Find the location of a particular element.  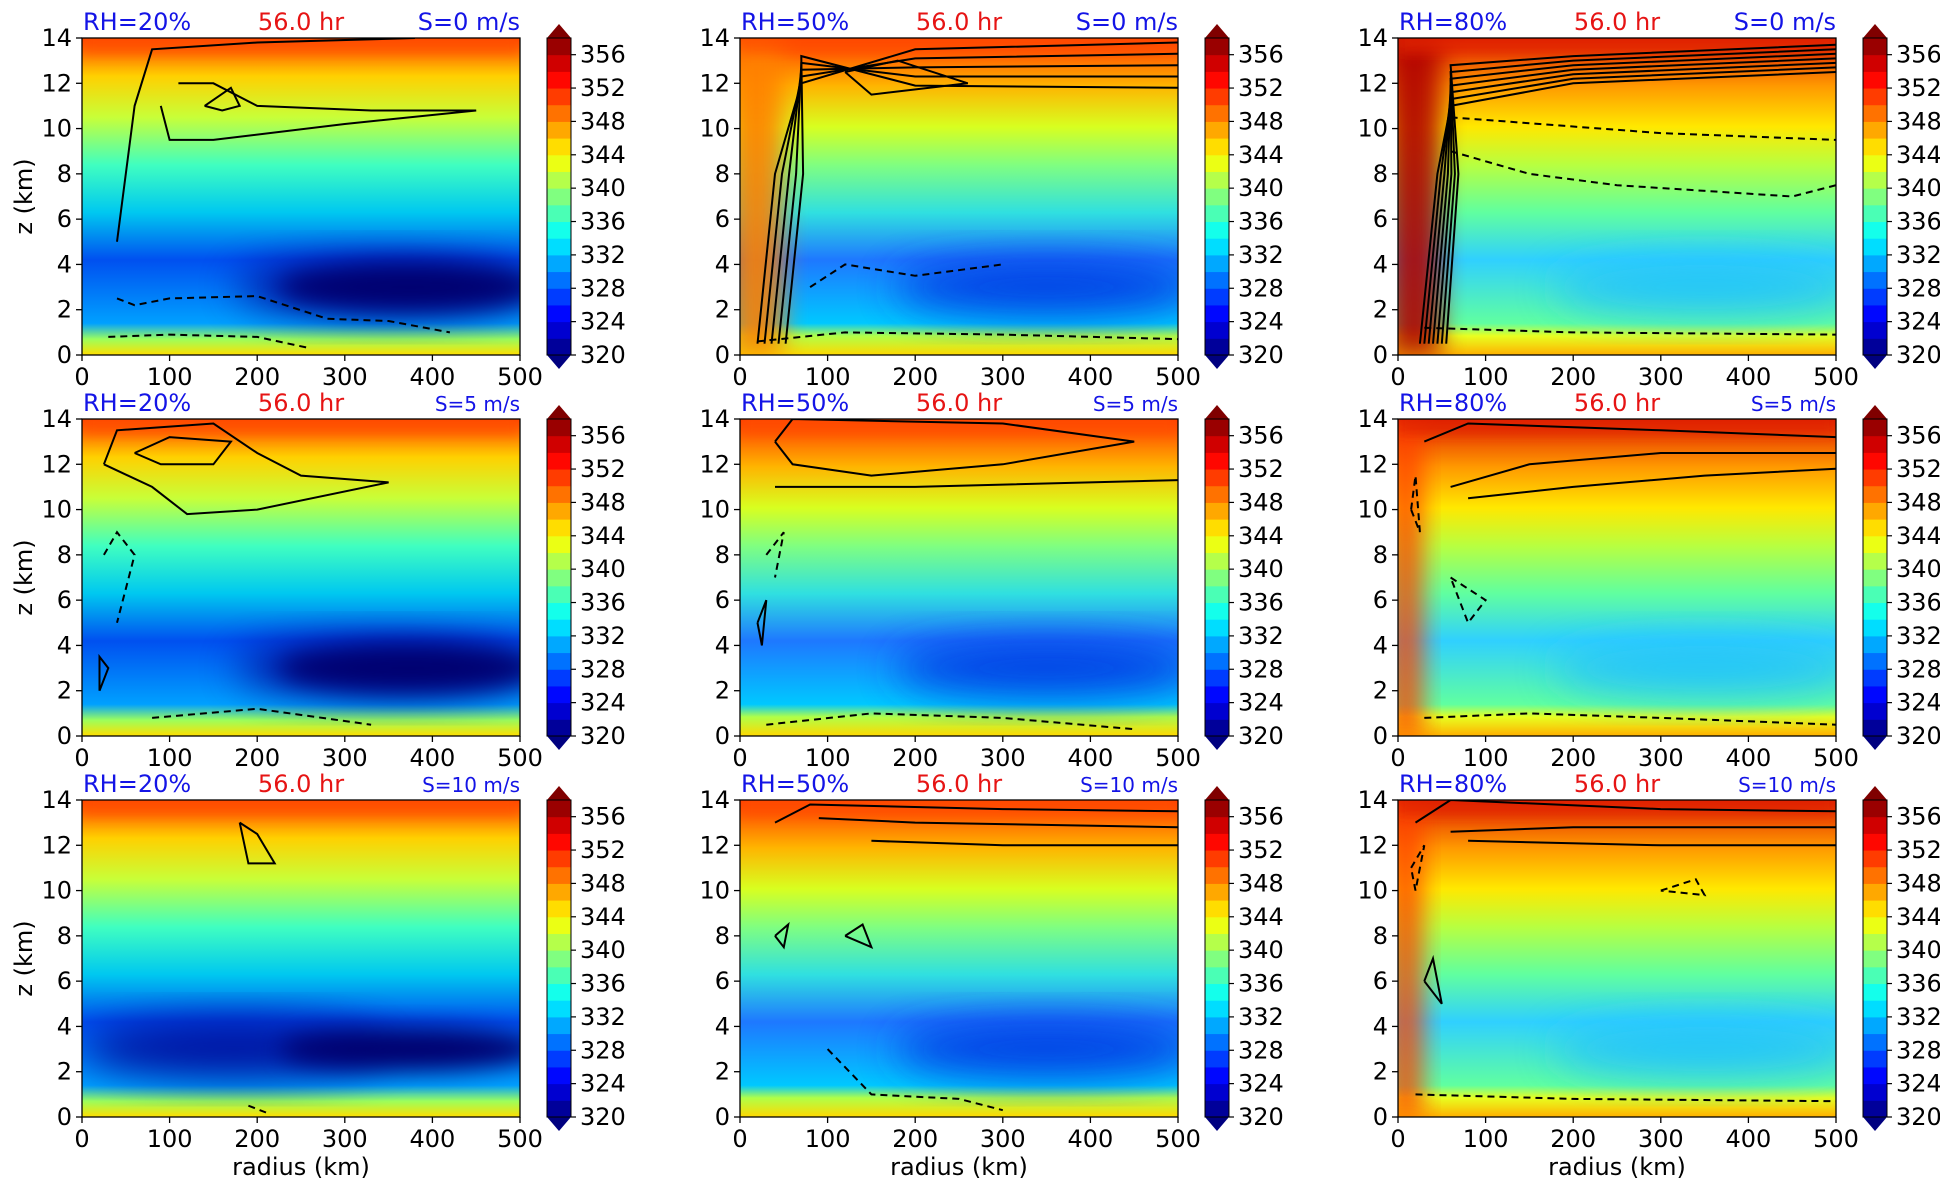

title-shear: S=0 m/s is located at coordinates (1127, 22).